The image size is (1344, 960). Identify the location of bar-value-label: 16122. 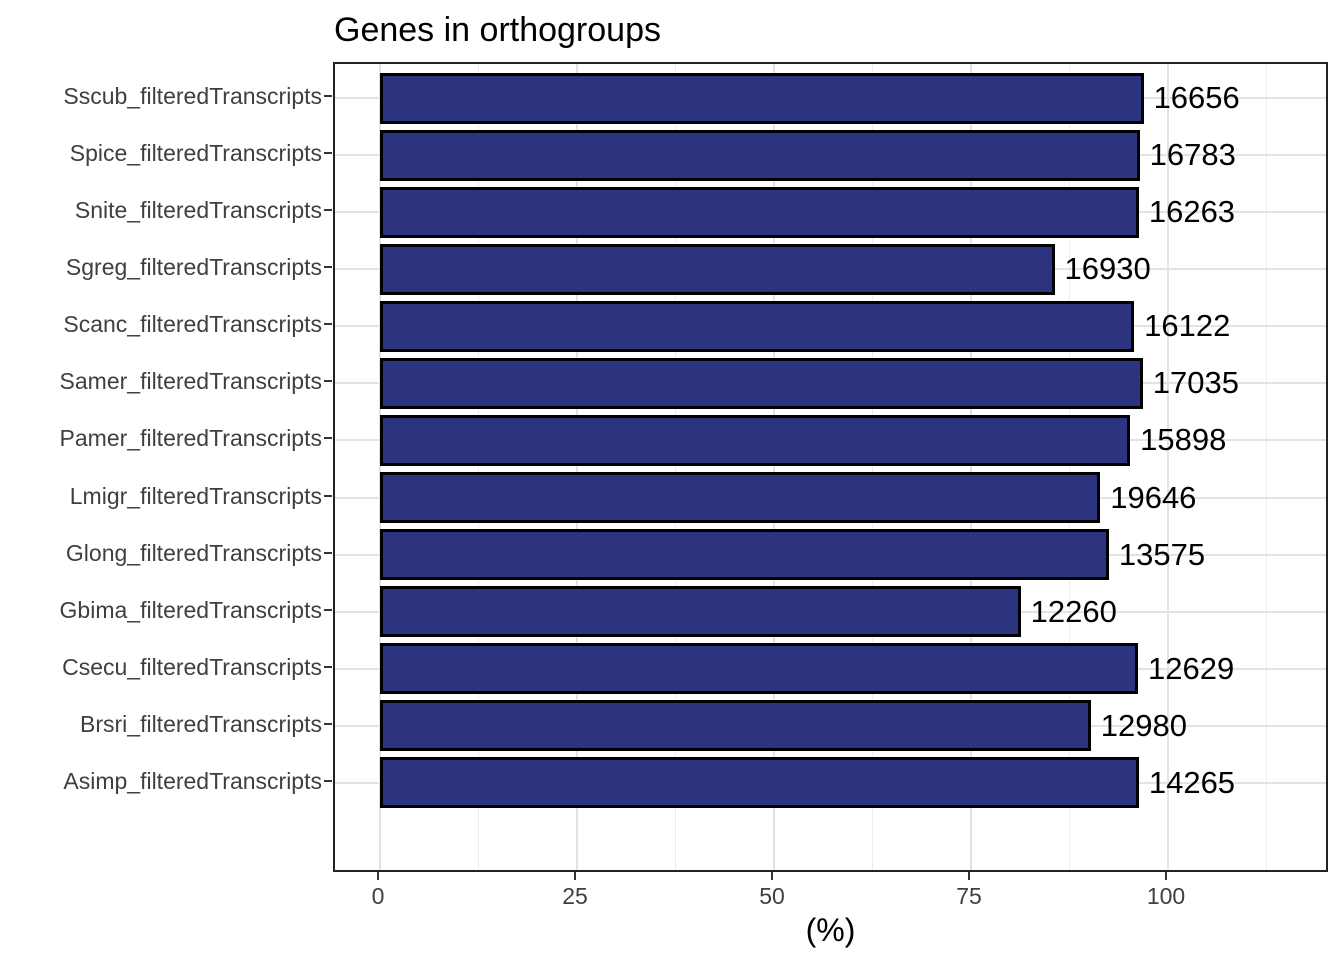
(1187, 326).